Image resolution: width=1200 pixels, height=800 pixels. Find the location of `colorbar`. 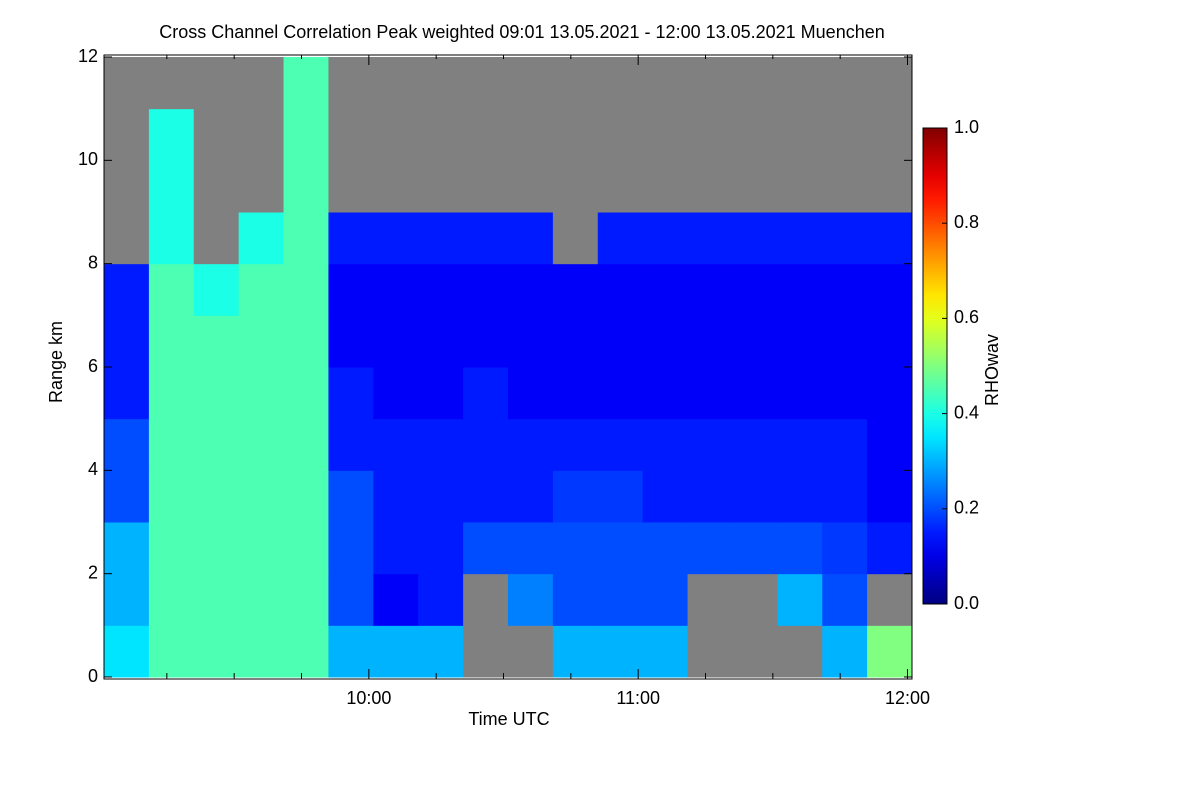

colorbar is located at coordinates (935, 366).